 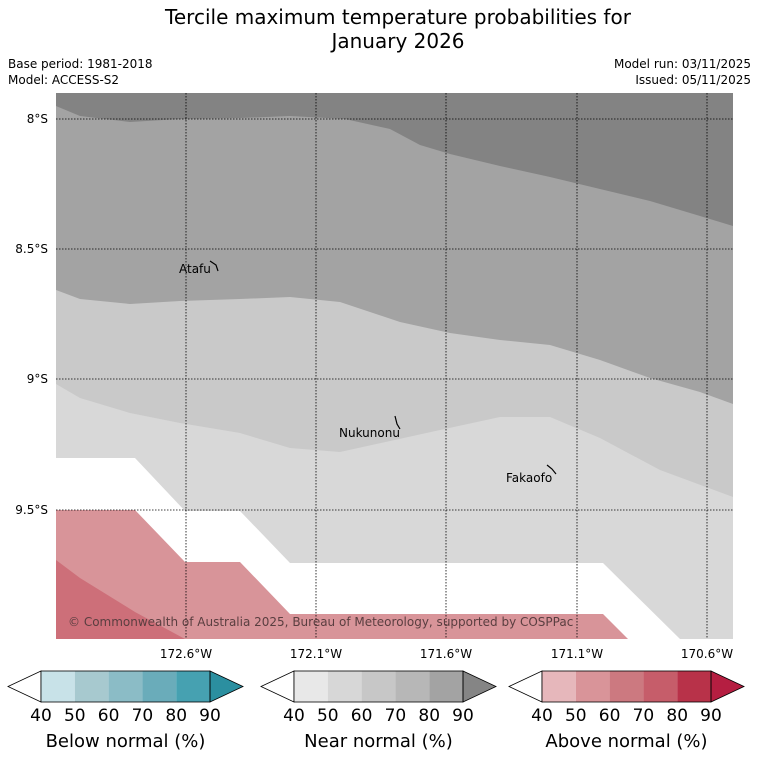 What do you see at coordinates (186, 654) in the screenshot?
I see `lon-label-172-6: 172.6°W` at bounding box center [186, 654].